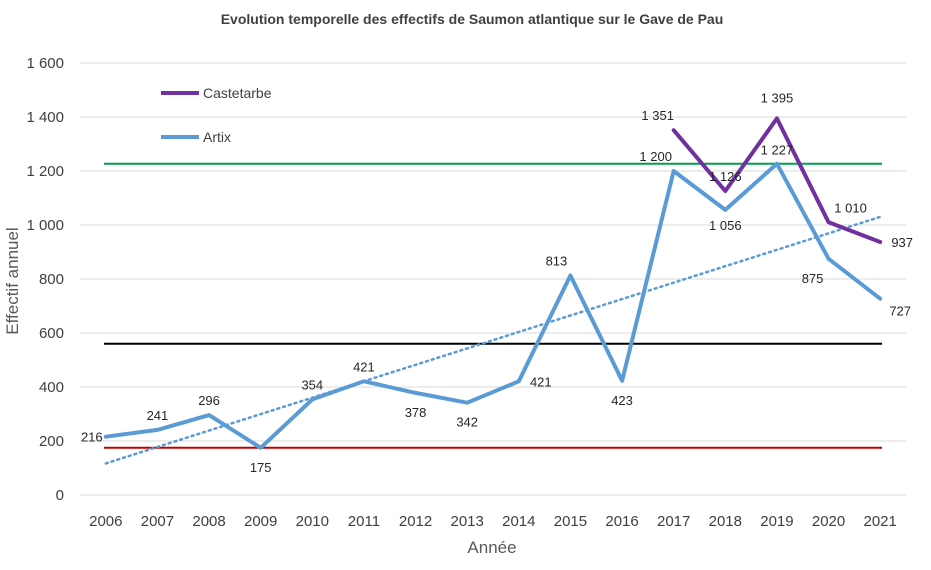 The width and height of the screenshot is (931, 570). Describe the element at coordinates (900, 311) in the screenshot. I see `data-label-artix: 727` at that location.